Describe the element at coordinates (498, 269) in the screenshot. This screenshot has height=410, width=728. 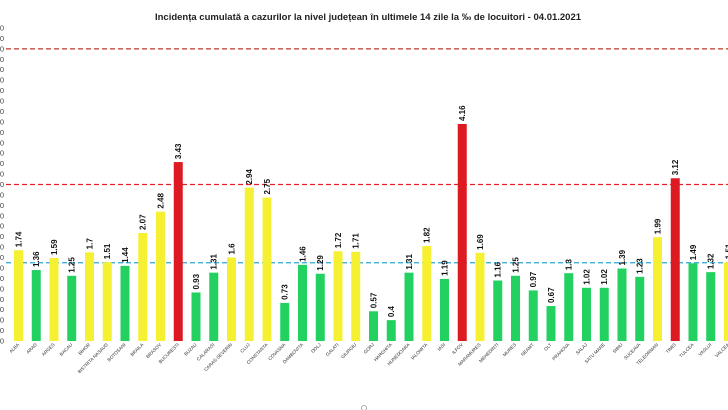
I see `value-label: 1.16` at that location.